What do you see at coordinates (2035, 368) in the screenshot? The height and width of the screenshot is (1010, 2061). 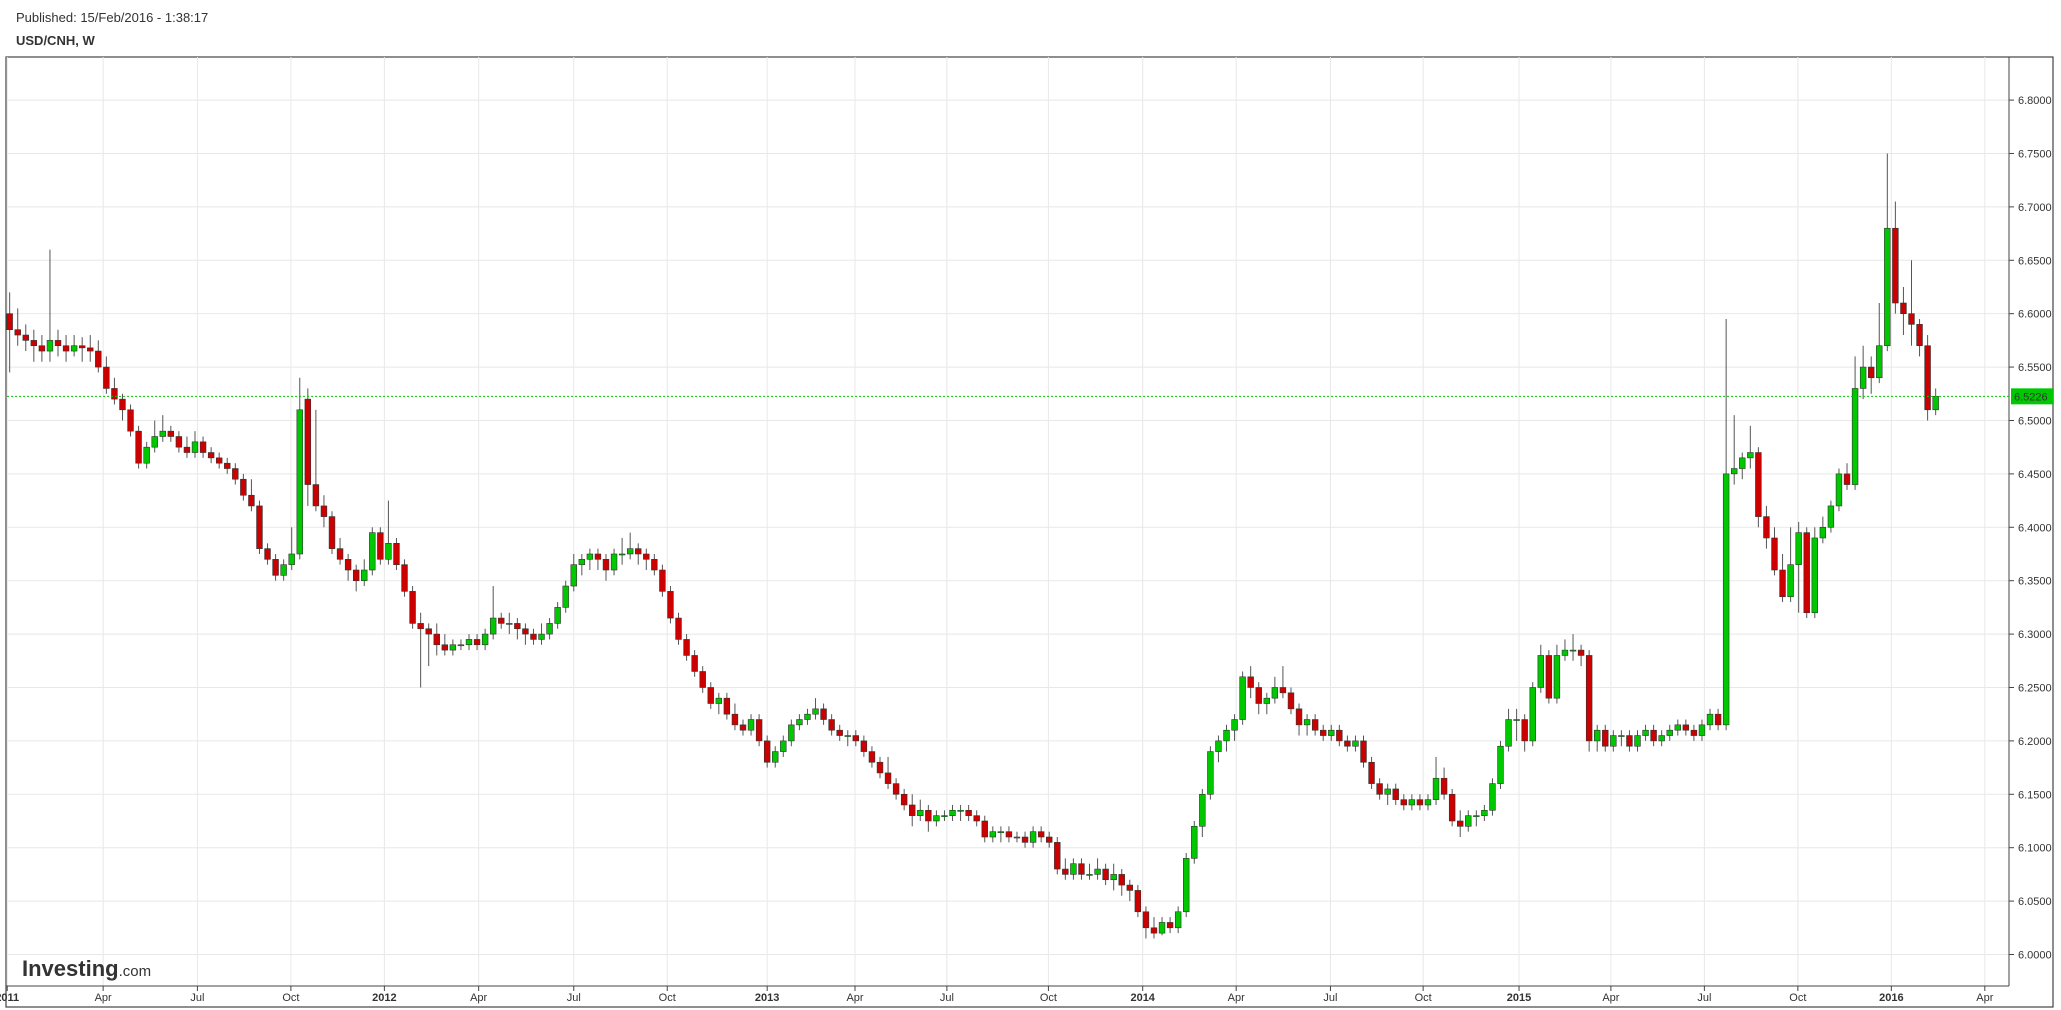 I see `y-tick-label: 6.5500` at bounding box center [2035, 368].